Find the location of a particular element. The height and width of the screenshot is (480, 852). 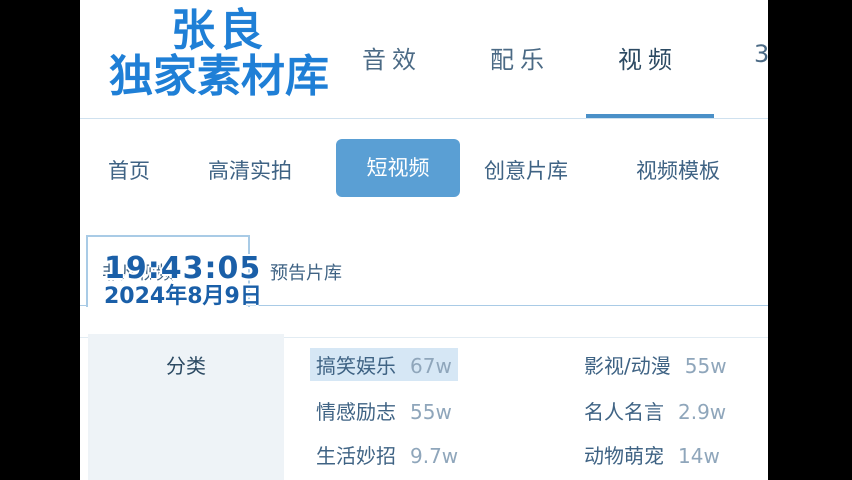

category-name: 动物萌宠 is located at coordinates (624, 456).